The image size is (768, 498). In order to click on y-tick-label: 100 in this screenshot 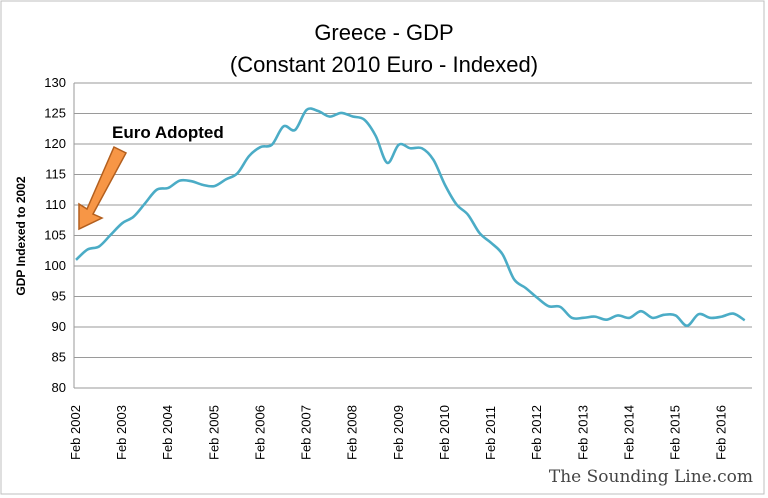, I will do `click(55, 265)`.